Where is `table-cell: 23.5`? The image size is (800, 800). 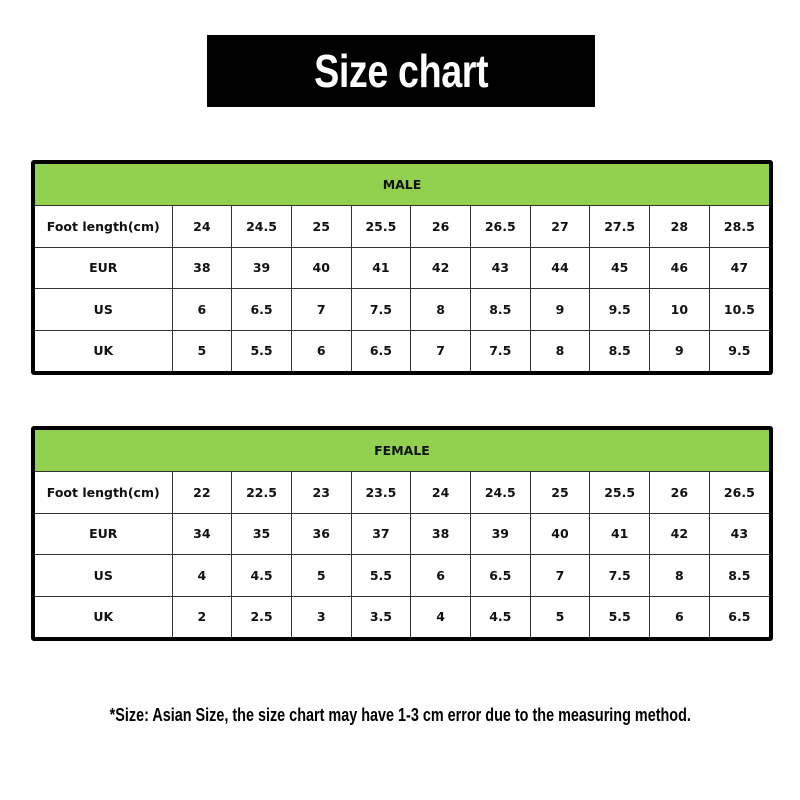 table-cell: 23.5 is located at coordinates (381, 492).